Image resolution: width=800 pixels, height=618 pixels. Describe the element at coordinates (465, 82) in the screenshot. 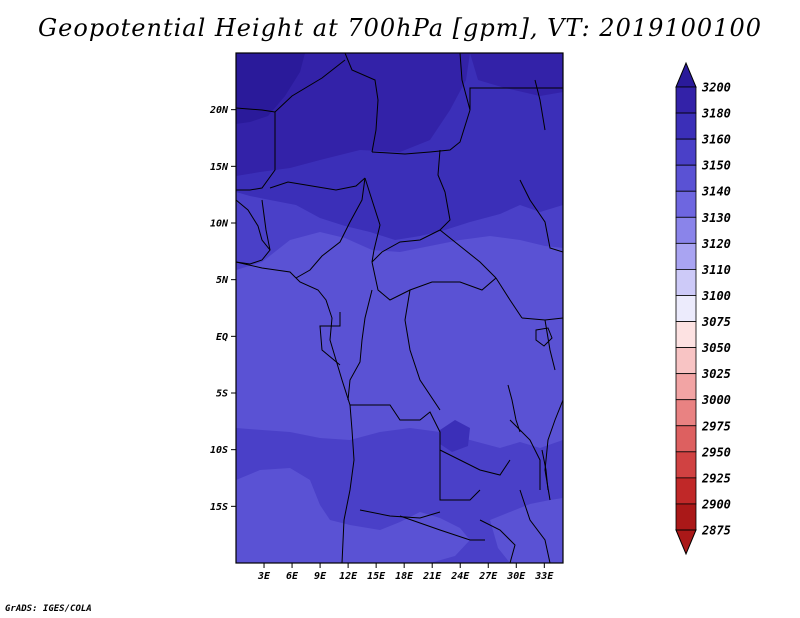

I see `border-libya-egypt` at that location.